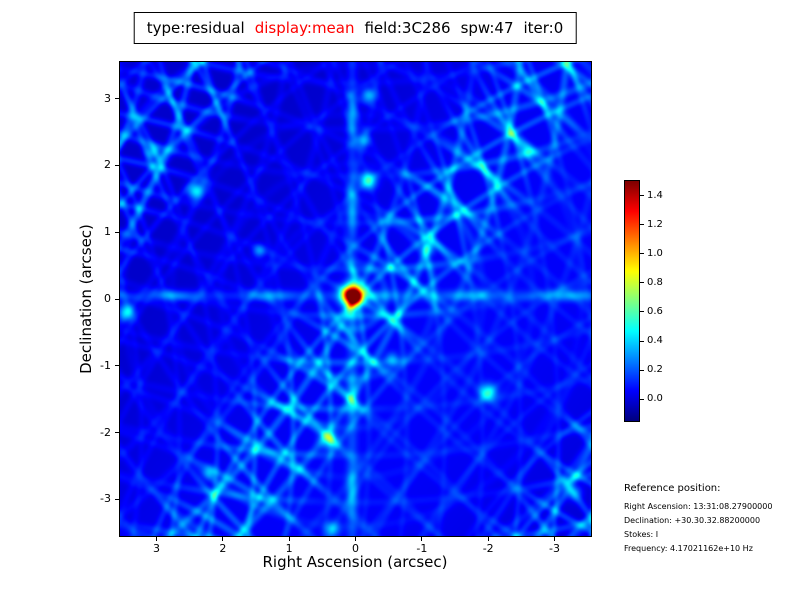  Describe the element at coordinates (543, 28) in the screenshot. I see `title-part: iter:0` at that location.